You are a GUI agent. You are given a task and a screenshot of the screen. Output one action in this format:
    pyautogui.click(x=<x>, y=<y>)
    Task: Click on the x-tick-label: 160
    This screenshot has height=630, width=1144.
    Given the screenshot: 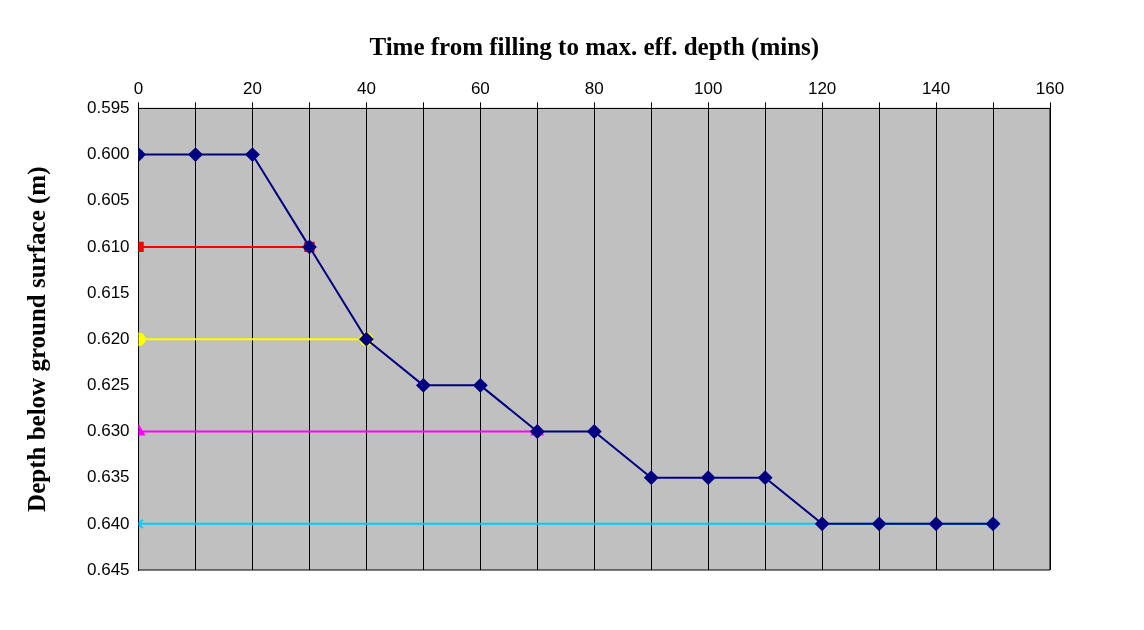 What is the action you would take?
    pyautogui.click(x=1050, y=88)
    